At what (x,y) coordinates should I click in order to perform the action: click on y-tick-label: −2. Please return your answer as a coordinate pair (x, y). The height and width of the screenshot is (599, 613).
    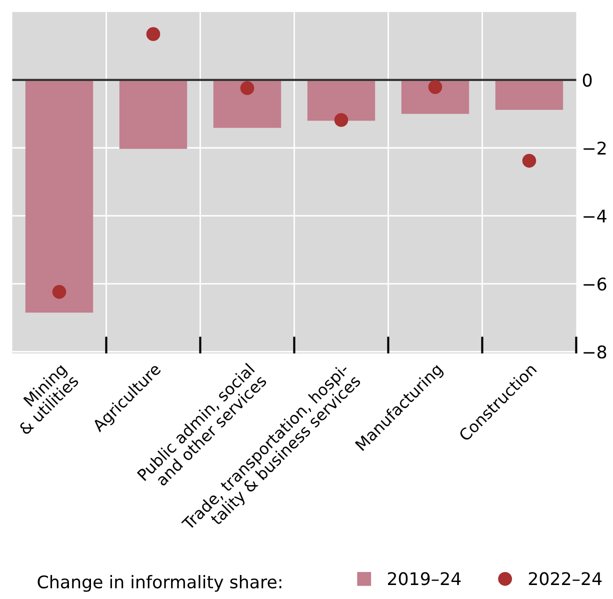
    Looking at the image, I should click on (595, 148).